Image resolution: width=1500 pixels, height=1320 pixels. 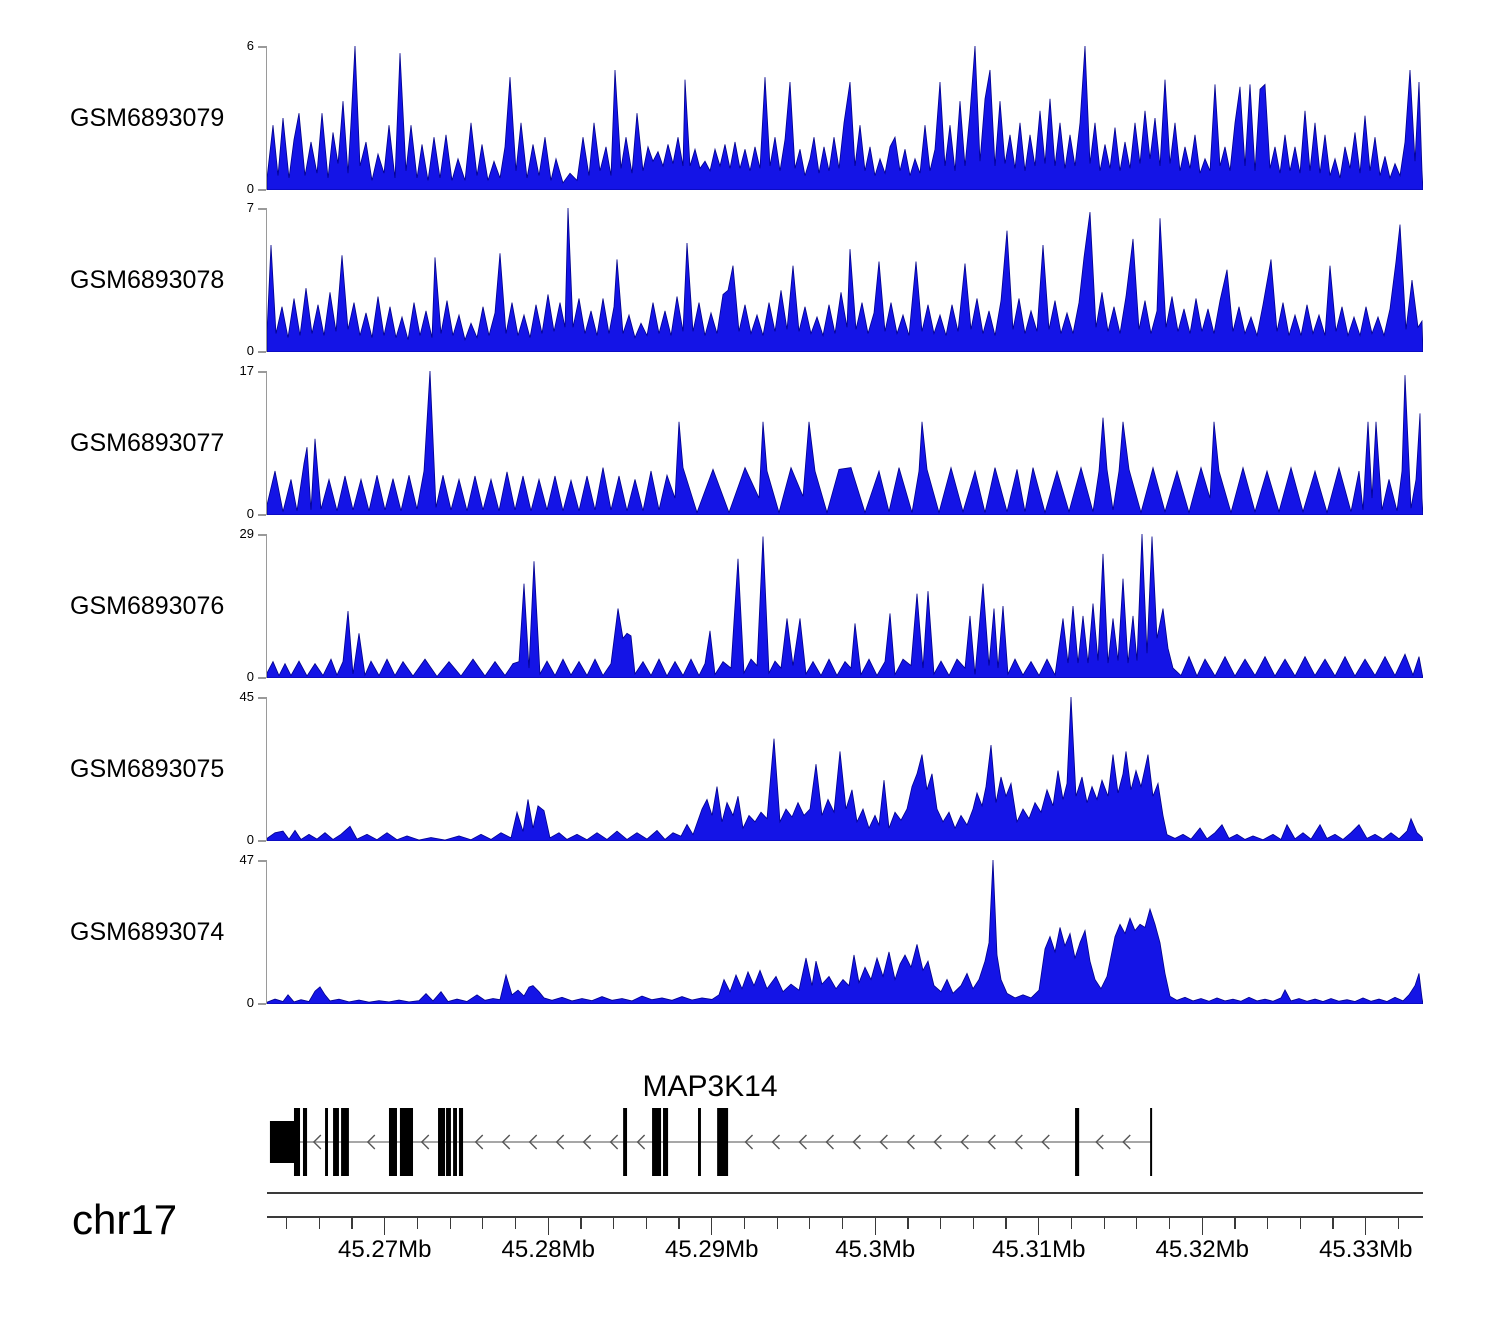 What do you see at coordinates (147, 443) in the screenshot?
I see `track-label-GSM6893077: GSM6893077` at bounding box center [147, 443].